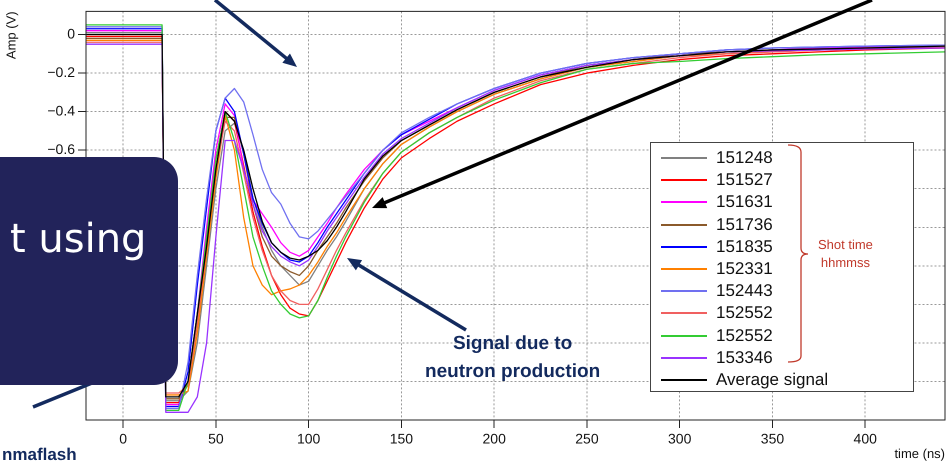  I want to click on y-tick-label: −0.6, so click(61, 149).